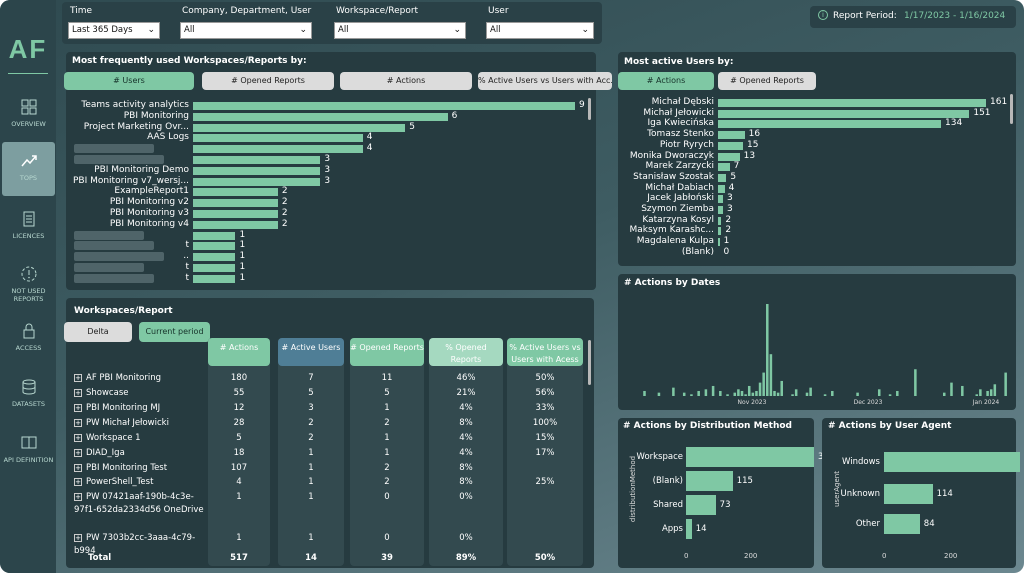  What do you see at coordinates (140, 408) in the screenshot?
I see `table-row: + PBI Monitoring MJ` at bounding box center [140, 408].